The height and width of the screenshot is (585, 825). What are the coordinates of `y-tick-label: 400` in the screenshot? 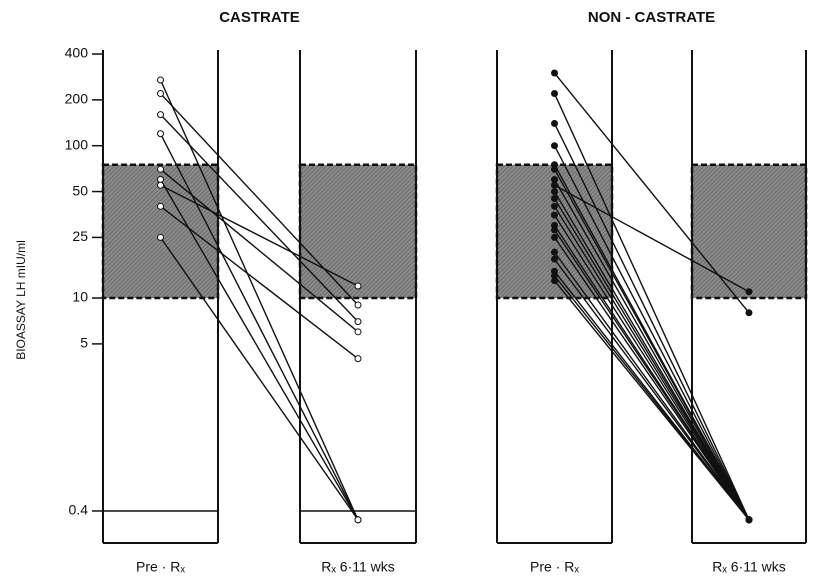 It's located at (77, 53).